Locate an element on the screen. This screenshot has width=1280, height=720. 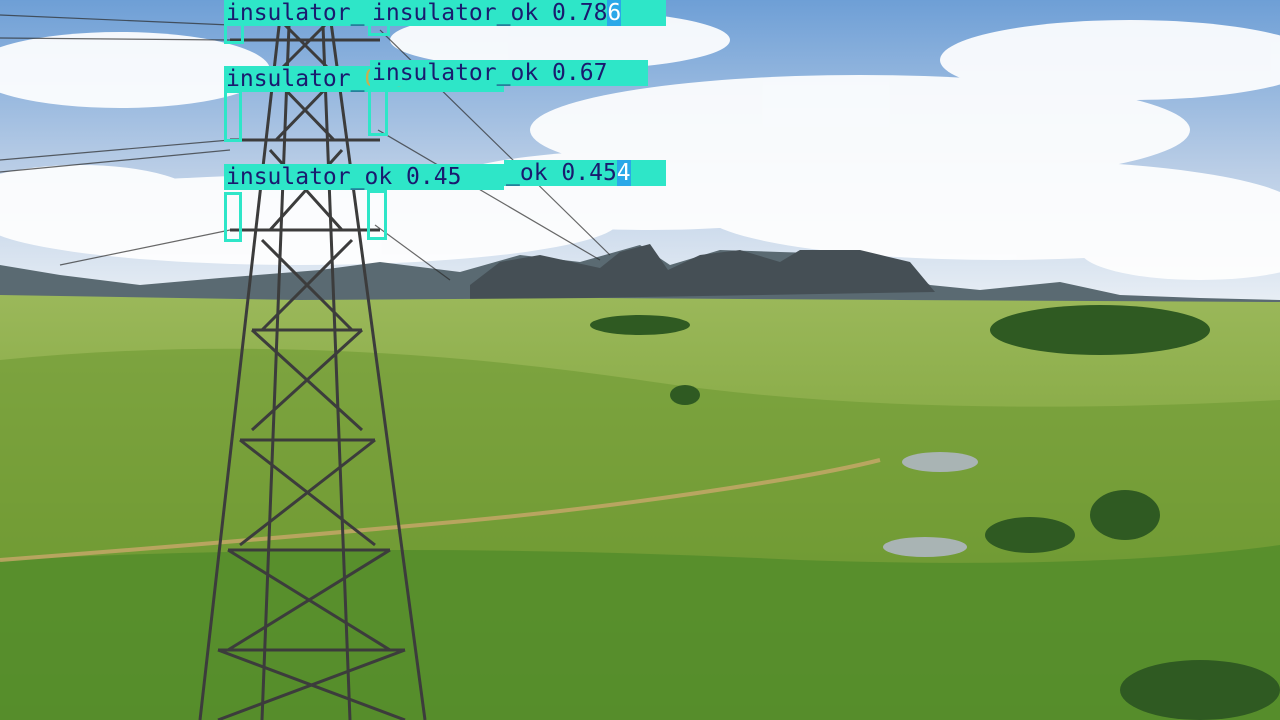
detection-label: insulator_ok 0.67 is located at coordinates (509, 73).